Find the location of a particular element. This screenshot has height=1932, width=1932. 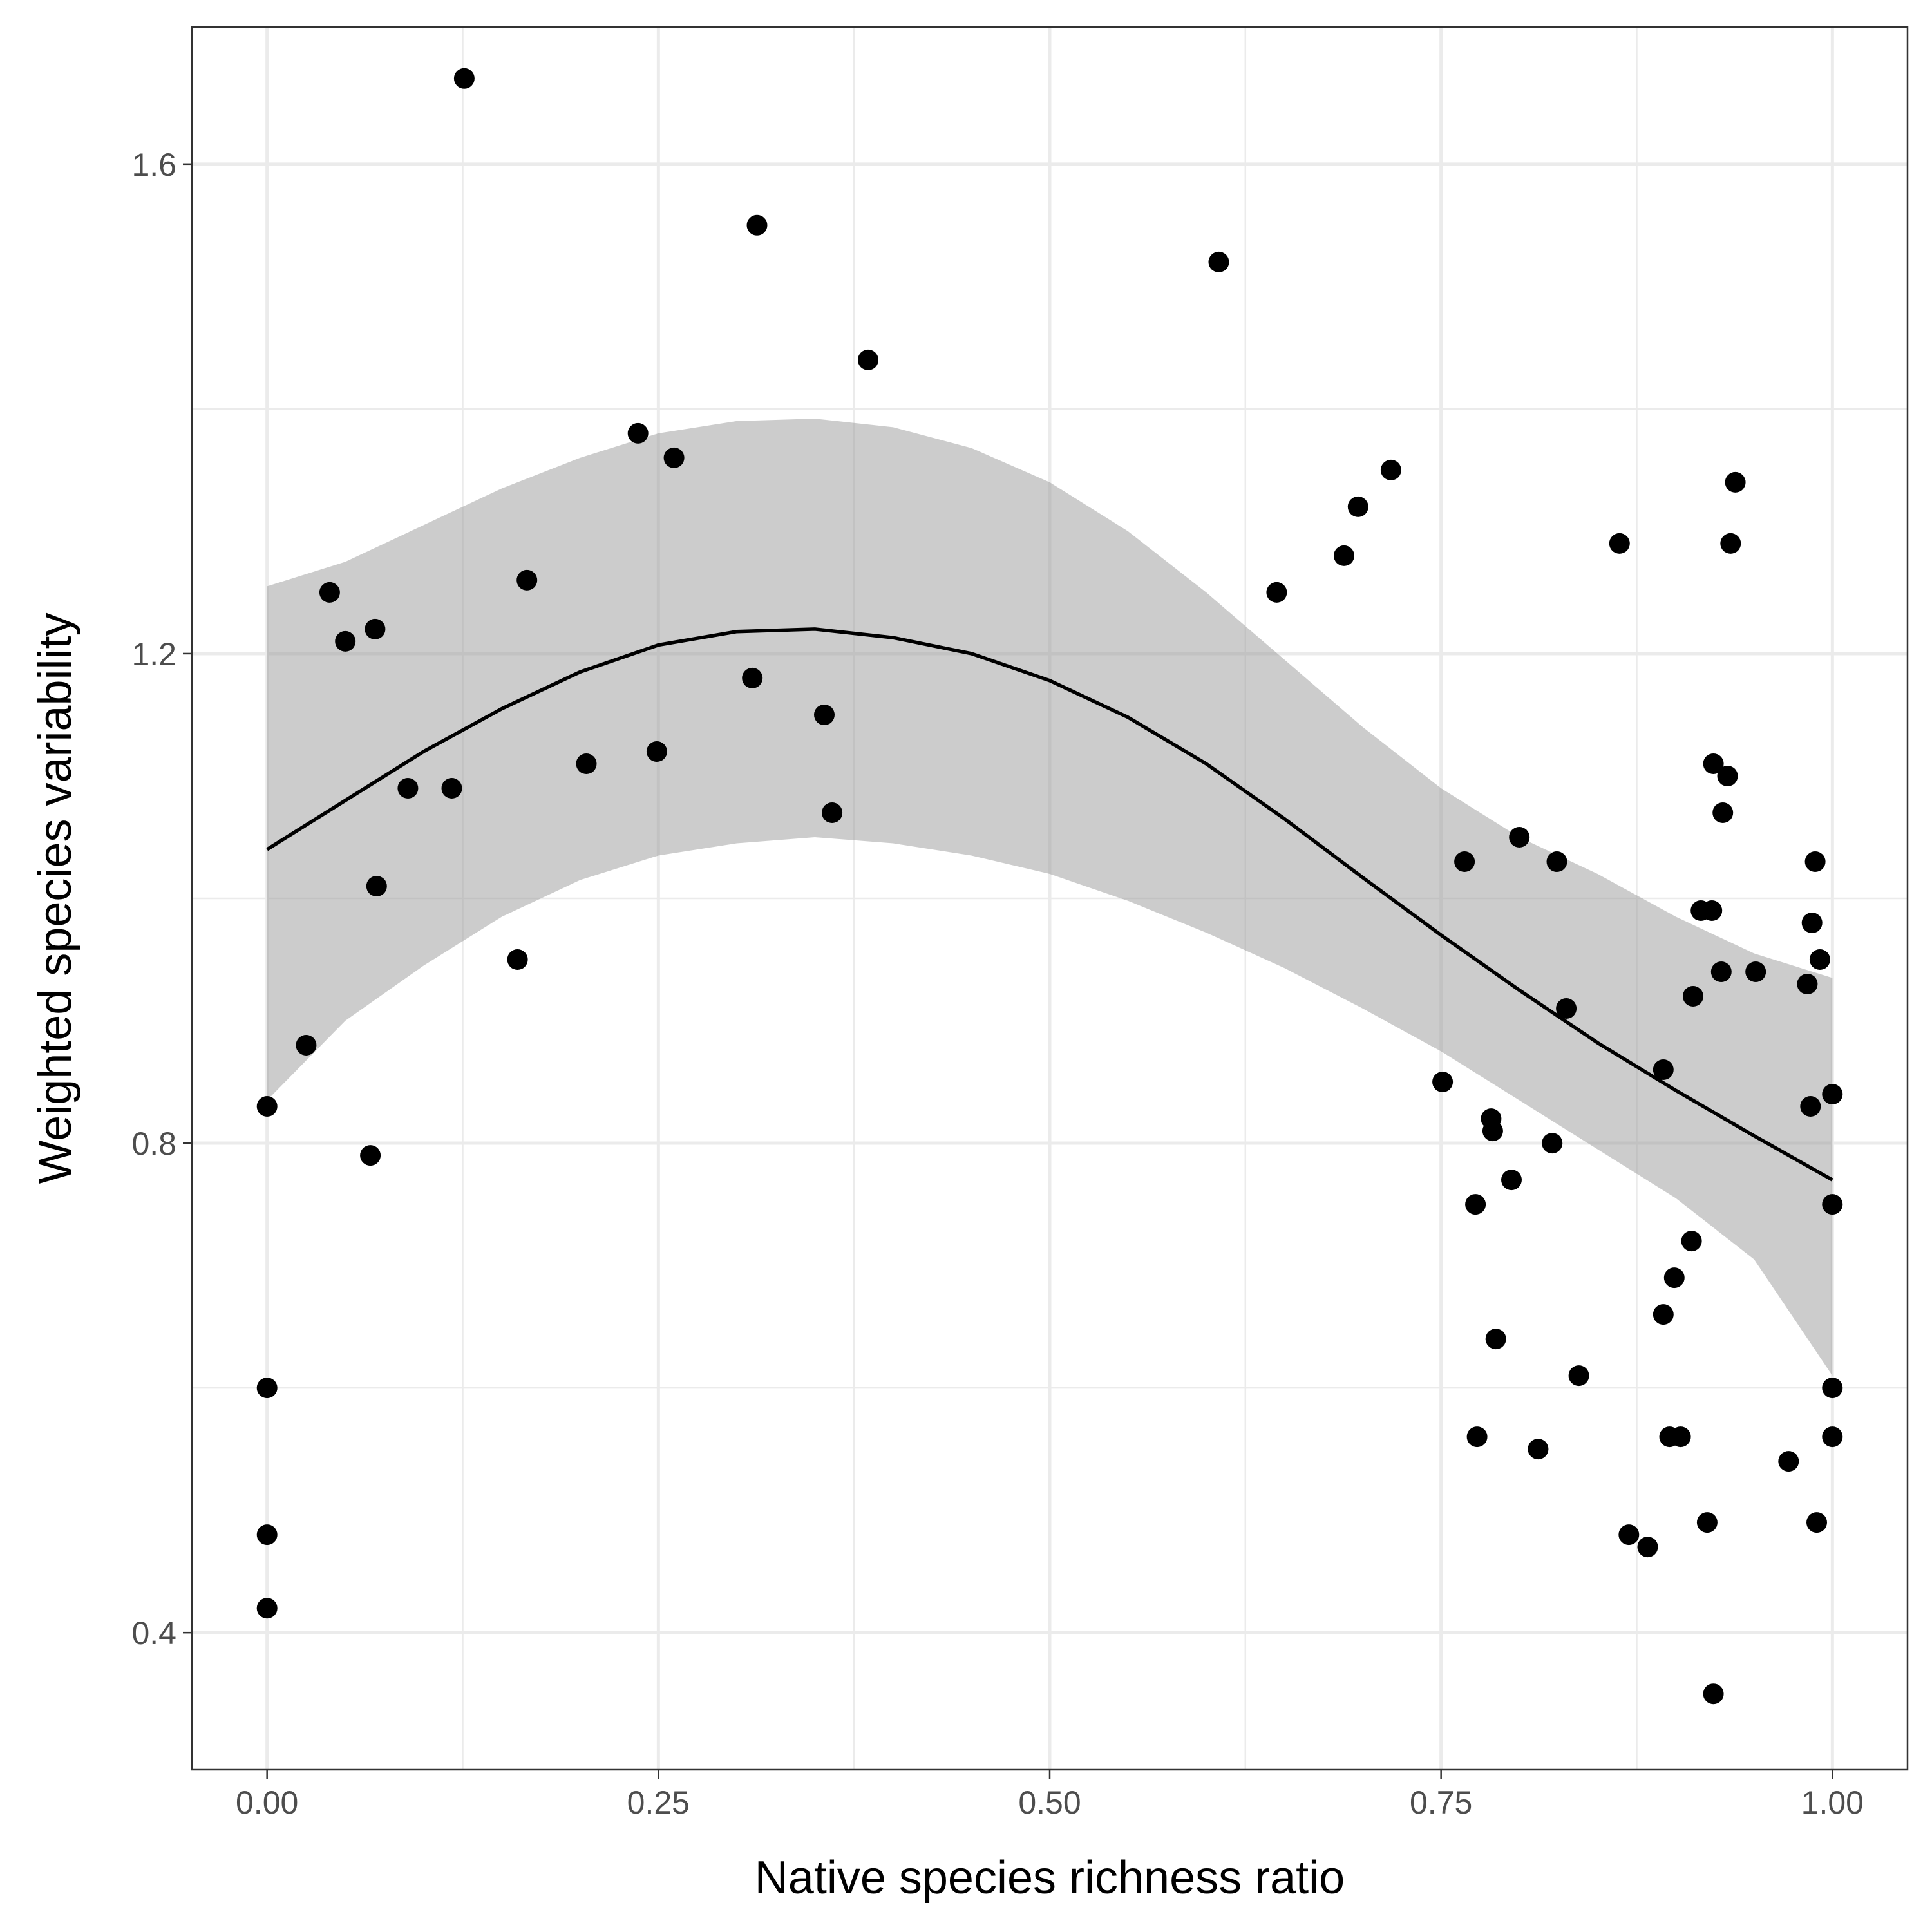

x-tick-label: 0.00 is located at coordinates (267, 1803).